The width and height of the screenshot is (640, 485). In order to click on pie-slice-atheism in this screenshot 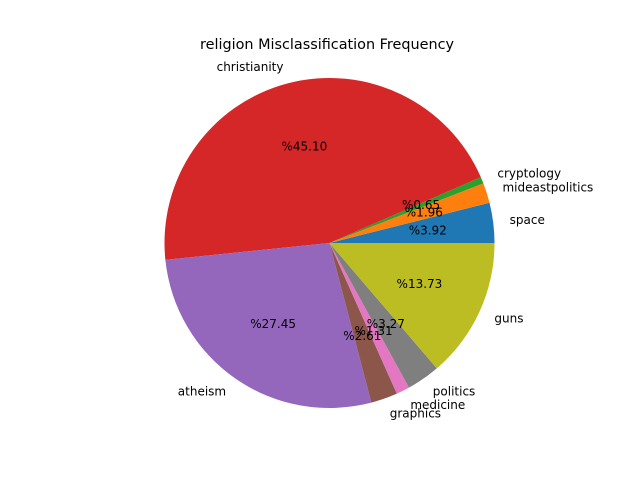, I will do `click(268, 325)`.